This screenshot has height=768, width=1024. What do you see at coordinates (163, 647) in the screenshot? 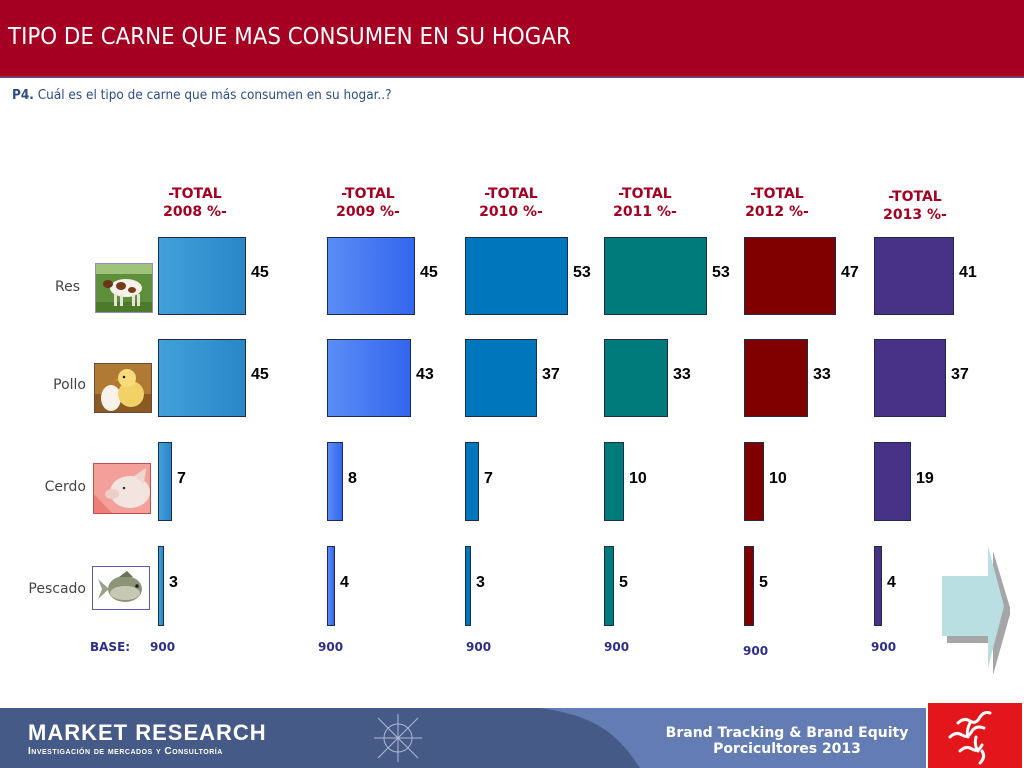
I see `base-value-0: 900` at bounding box center [163, 647].